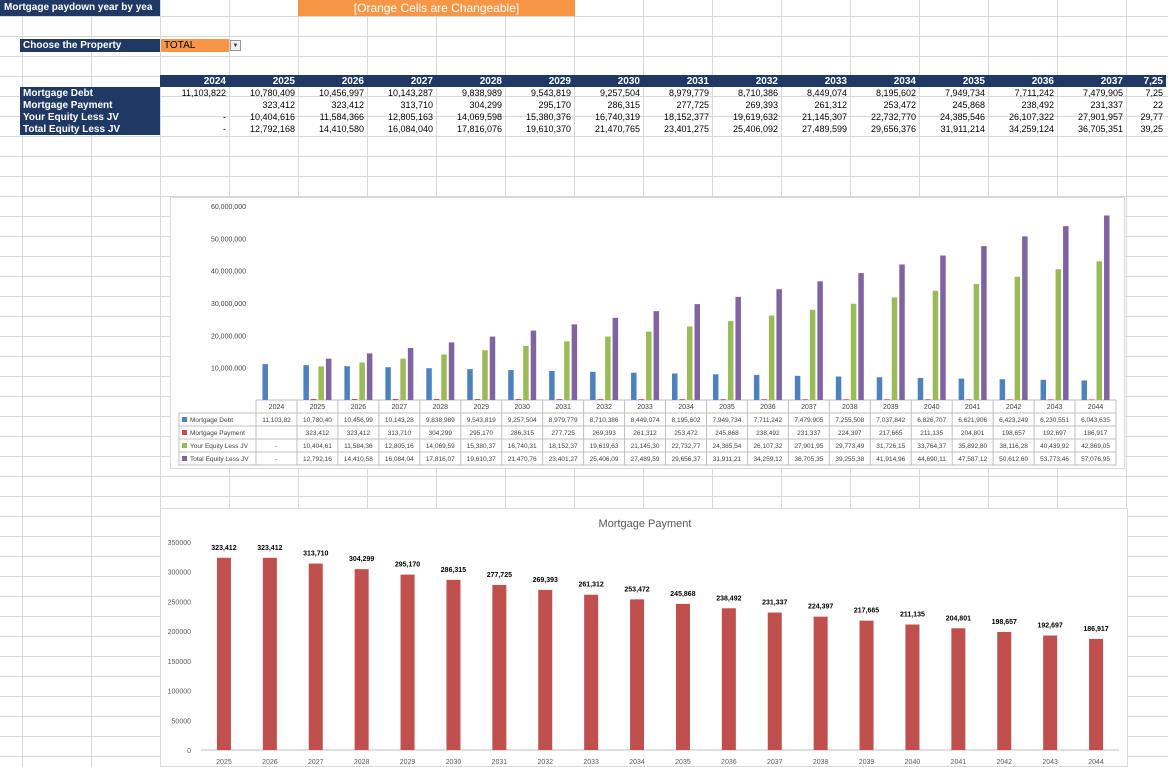 The width and height of the screenshot is (1168, 767). What do you see at coordinates (899, 104) in the screenshot?
I see `table-cell: 253,472` at bounding box center [899, 104].